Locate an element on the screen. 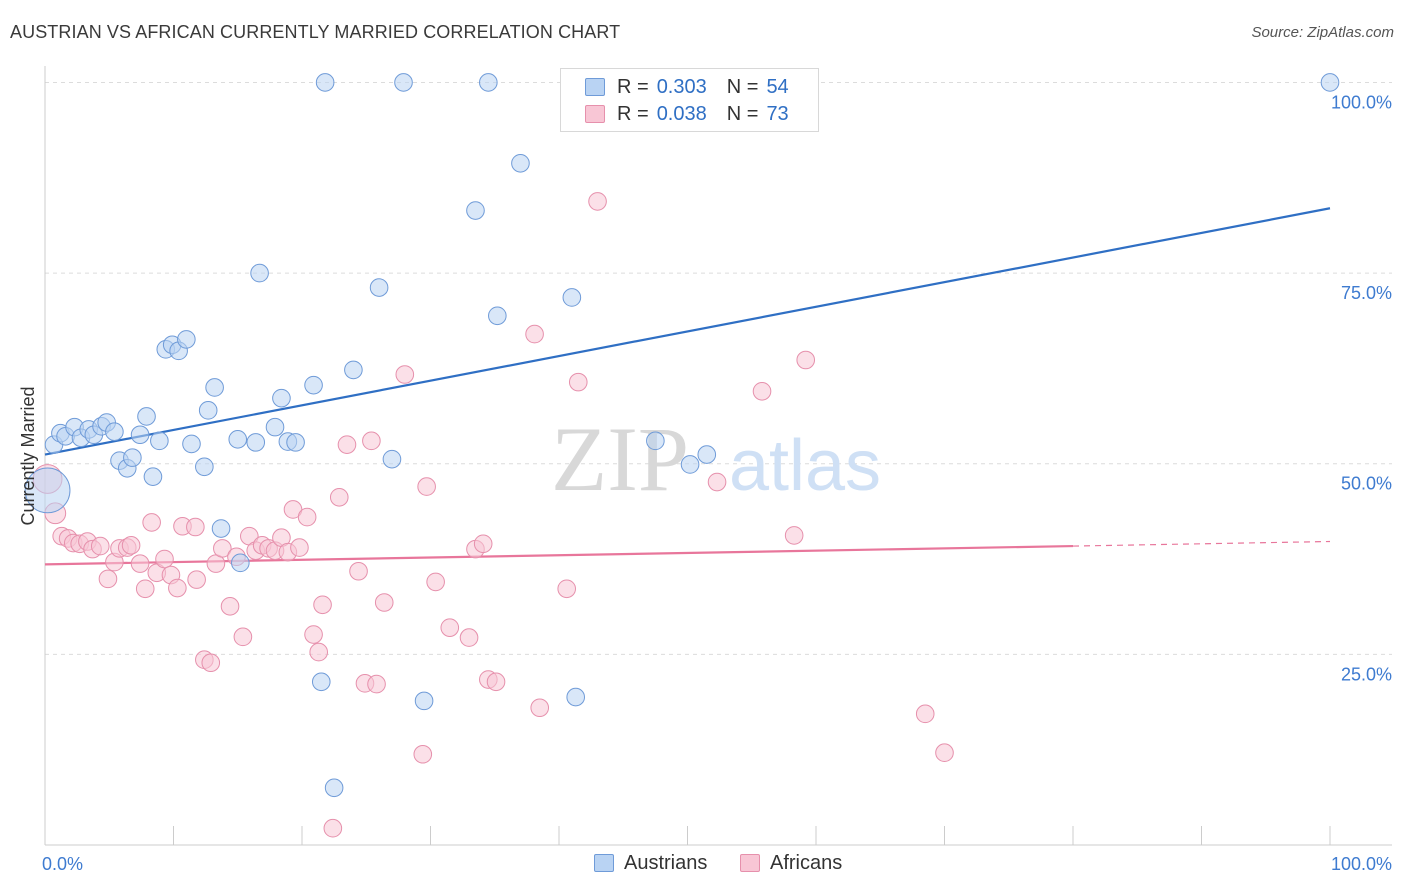  bottom-legend-austrians: Austrians is located at coordinates (650, 863).